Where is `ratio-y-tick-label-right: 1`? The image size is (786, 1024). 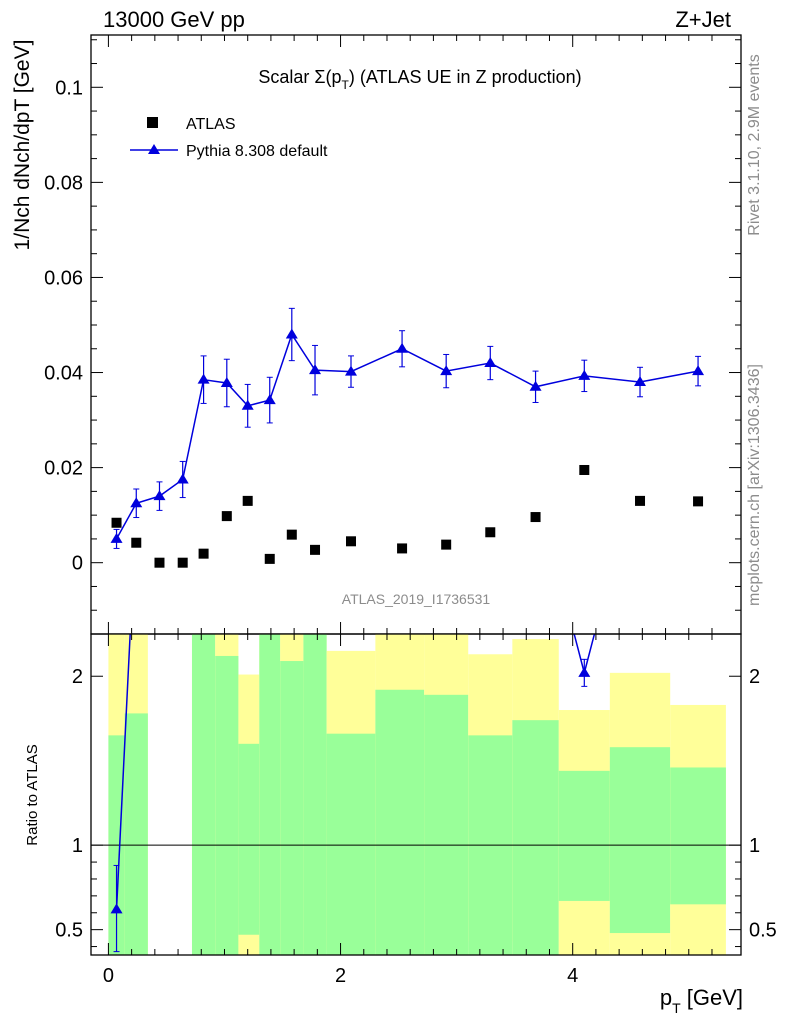 ratio-y-tick-label-right: 1 is located at coordinates (754, 846).